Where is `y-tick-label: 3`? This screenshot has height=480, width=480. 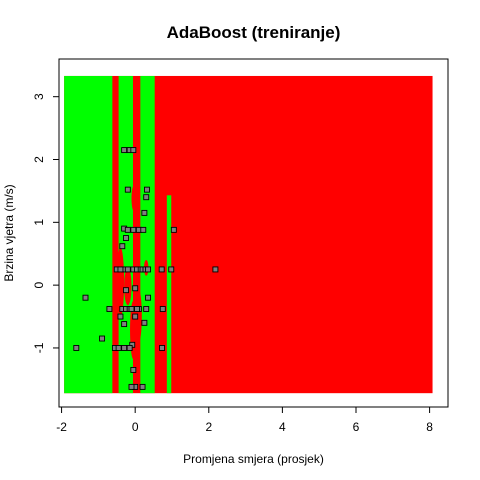 y-tick-label: 3 is located at coordinates (39, 96).